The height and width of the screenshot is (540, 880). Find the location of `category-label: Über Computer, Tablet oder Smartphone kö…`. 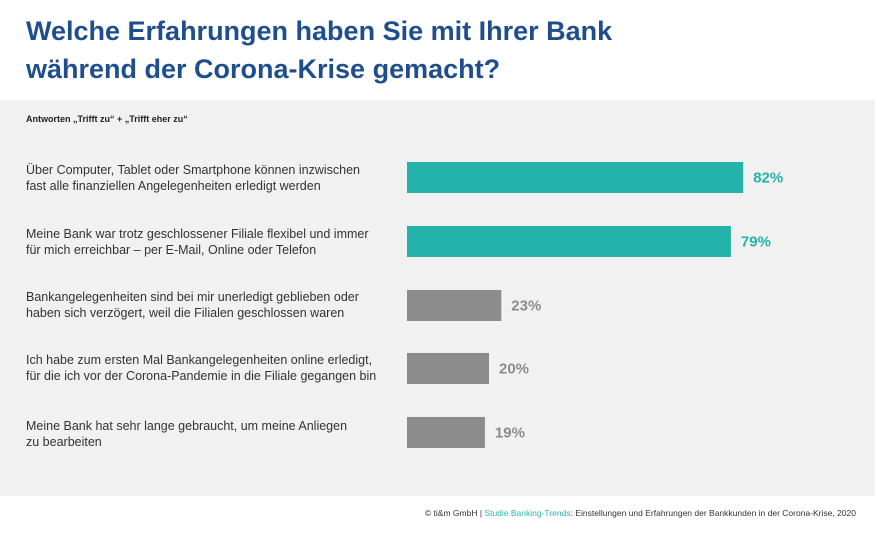

category-label: Über Computer, Tablet oder Smartphone kö… is located at coordinates (206, 178).